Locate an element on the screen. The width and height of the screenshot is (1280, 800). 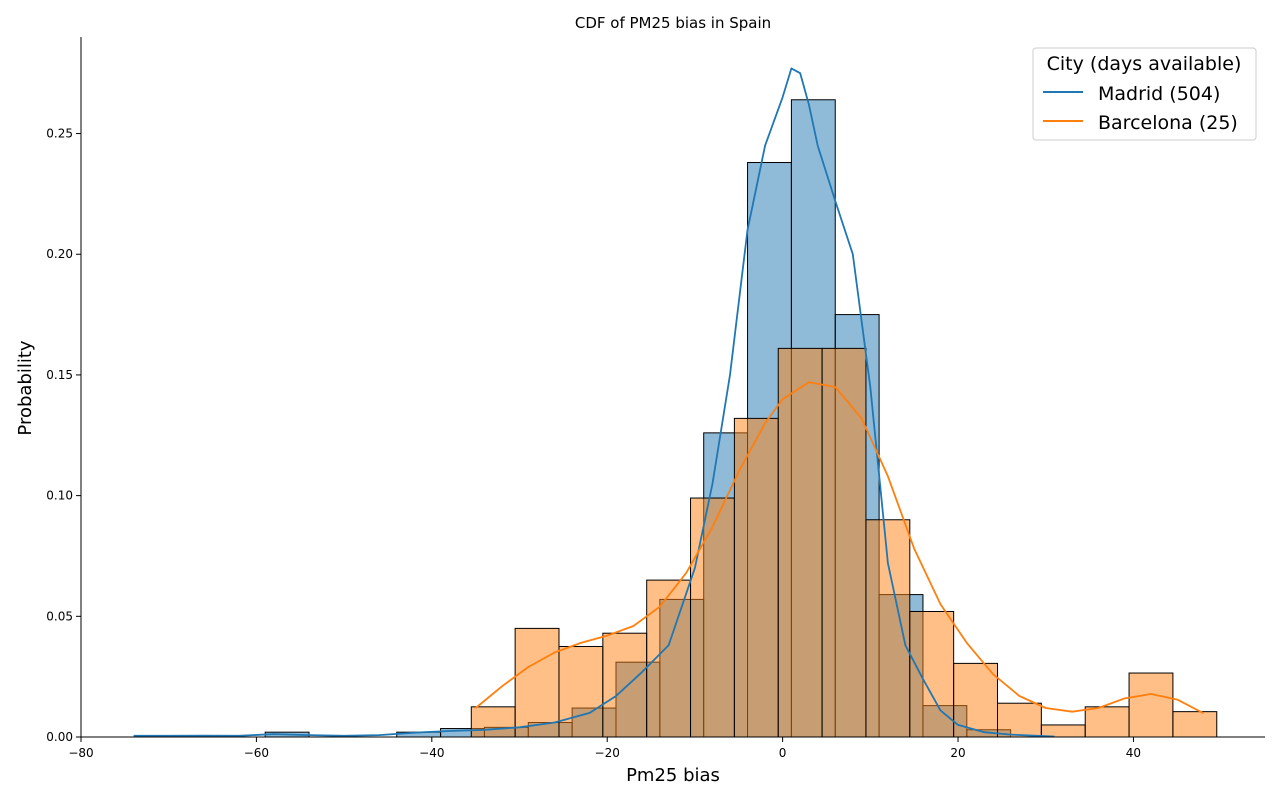
y-tick-label: 0.20 is located at coordinates (59, 254).